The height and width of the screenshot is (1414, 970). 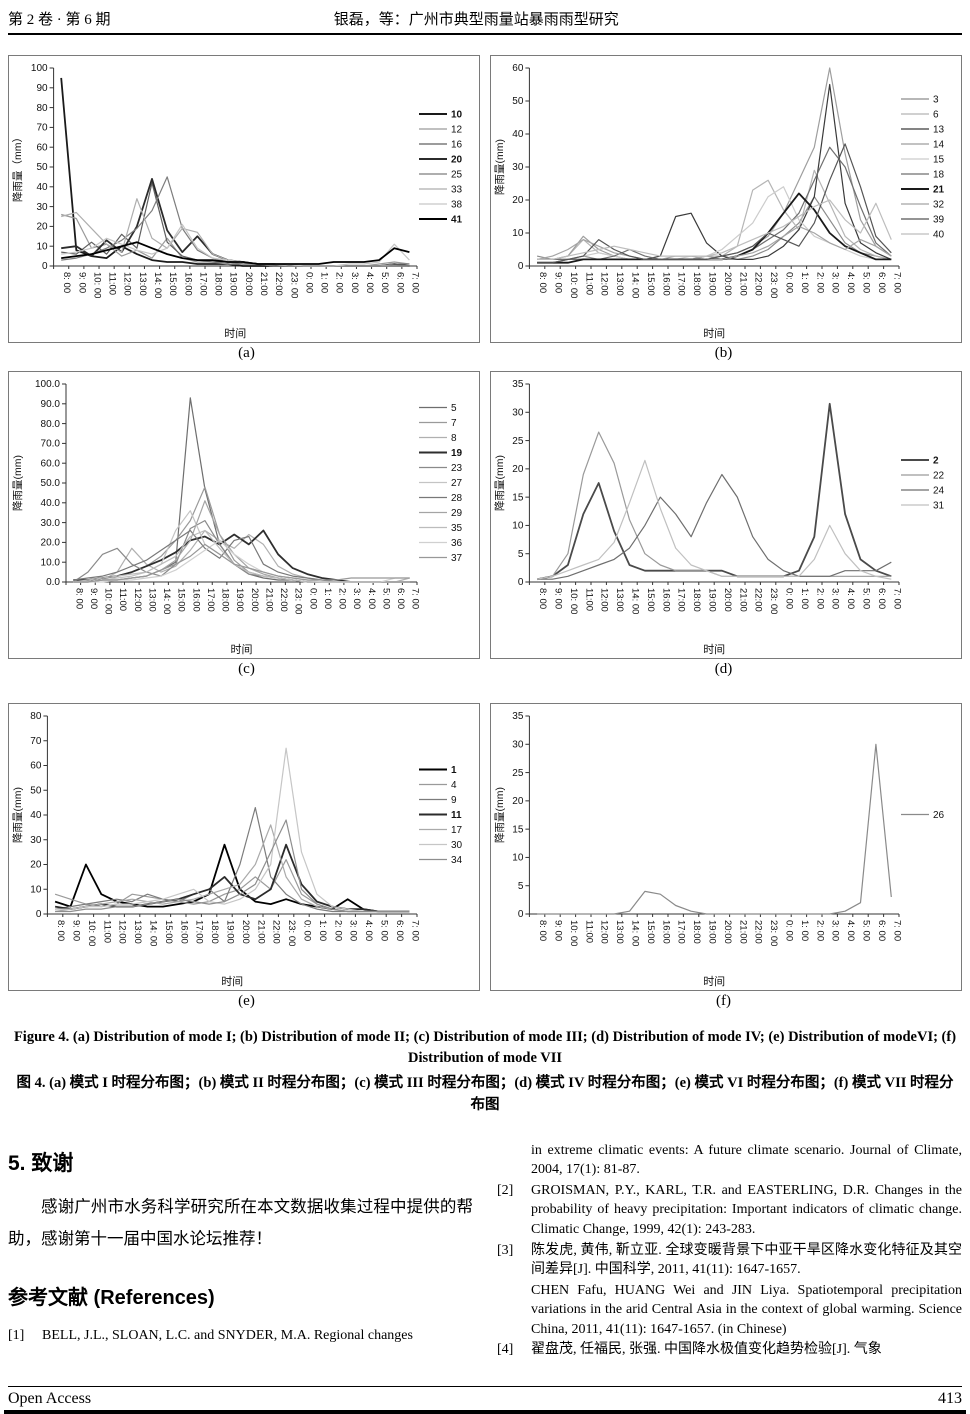 What do you see at coordinates (476, 20) in the screenshot?
I see `running-title: 银磊，等：广州市典型雨量站暴雨雨型研究` at bounding box center [476, 20].